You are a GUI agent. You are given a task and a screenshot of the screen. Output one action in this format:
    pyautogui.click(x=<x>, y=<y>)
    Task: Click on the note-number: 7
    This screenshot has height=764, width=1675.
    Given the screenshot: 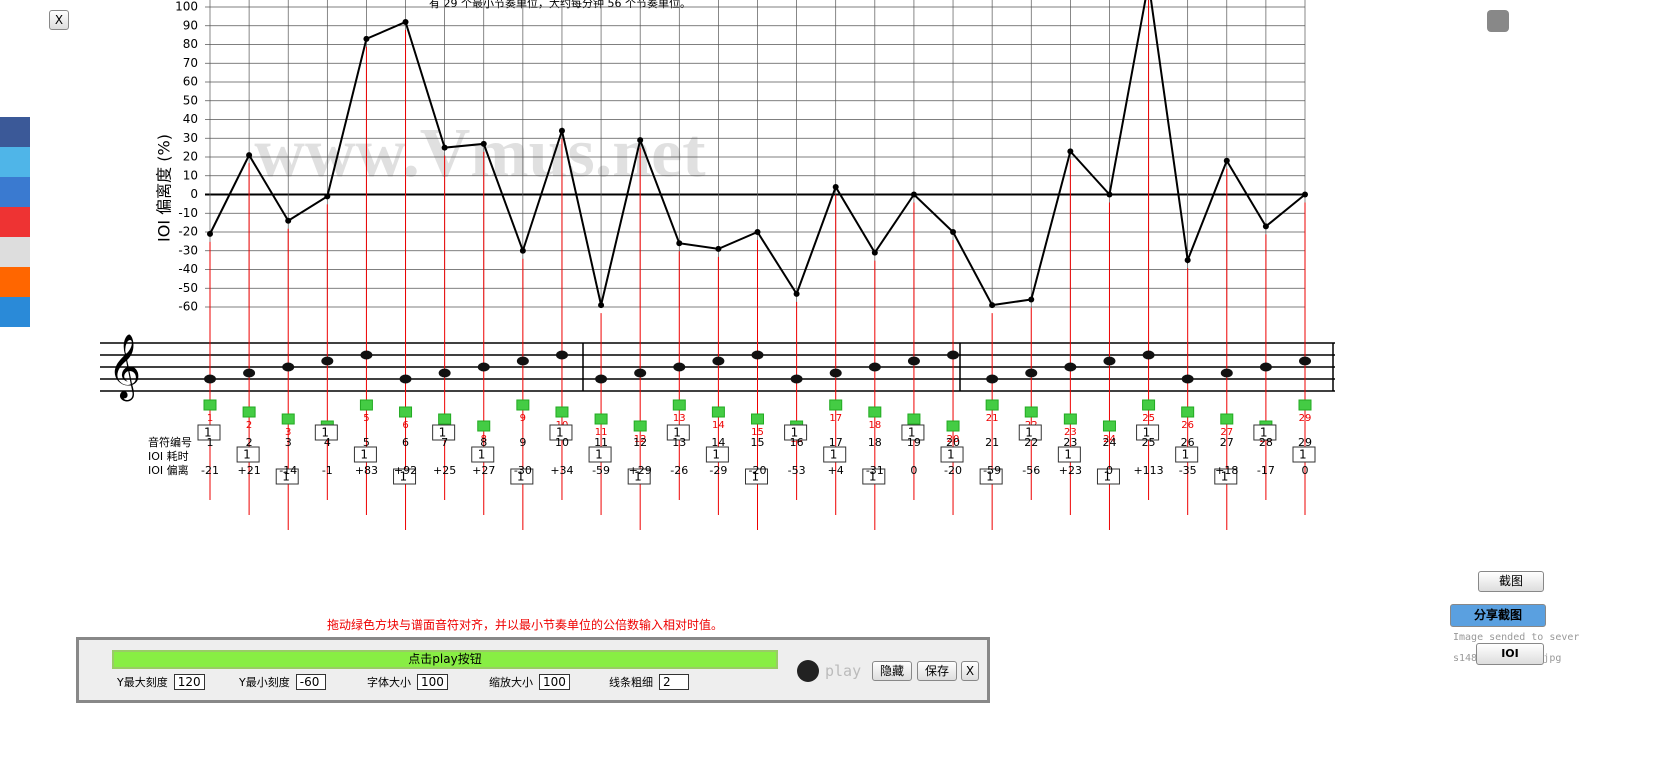 What is the action you would take?
    pyautogui.click(x=444, y=442)
    